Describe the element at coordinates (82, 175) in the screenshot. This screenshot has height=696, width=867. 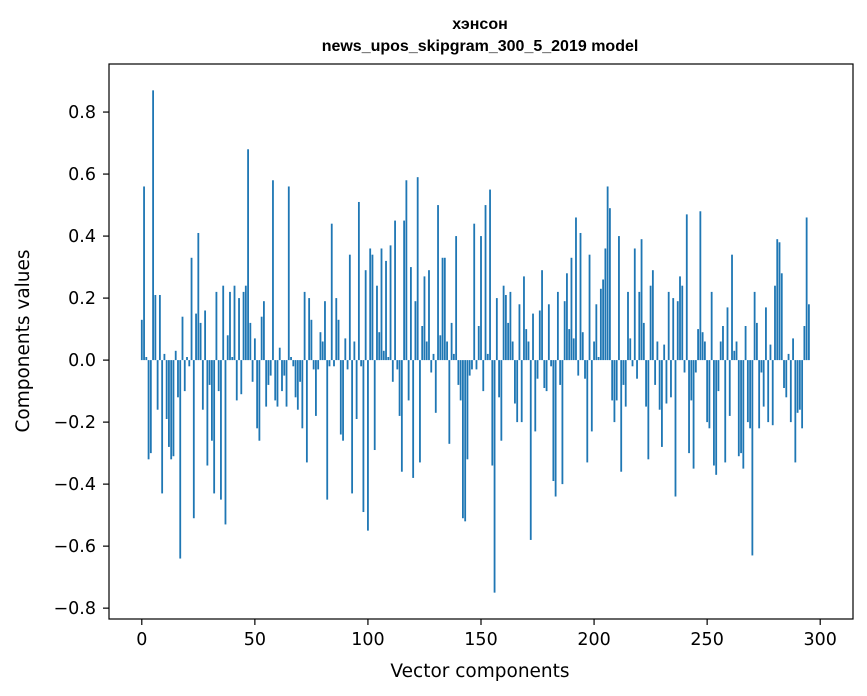
I see `y-tick-label: 0.6` at that location.